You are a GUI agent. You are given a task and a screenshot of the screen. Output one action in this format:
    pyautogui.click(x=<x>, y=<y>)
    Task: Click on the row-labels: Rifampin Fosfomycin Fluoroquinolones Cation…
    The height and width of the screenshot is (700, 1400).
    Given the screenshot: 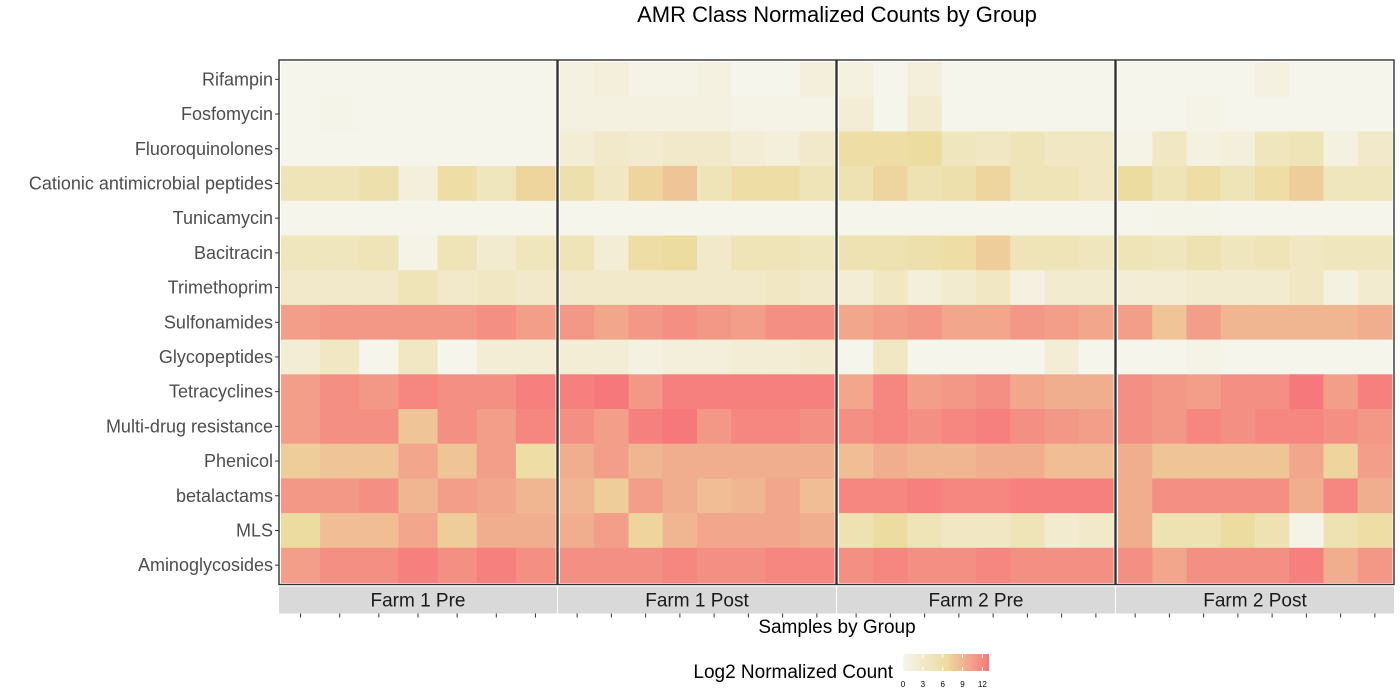 What is the action you would take?
    pyautogui.click(x=154, y=322)
    